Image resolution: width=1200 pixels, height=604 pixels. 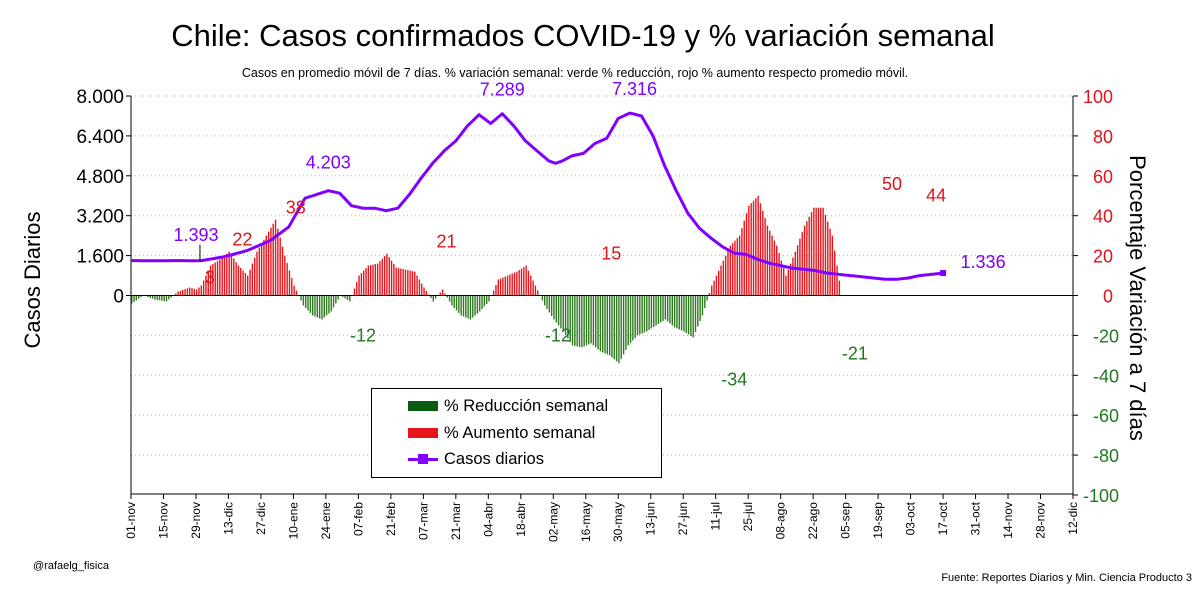 I want to click on legend-label-increase: % Aumento semanal, so click(x=520, y=432).